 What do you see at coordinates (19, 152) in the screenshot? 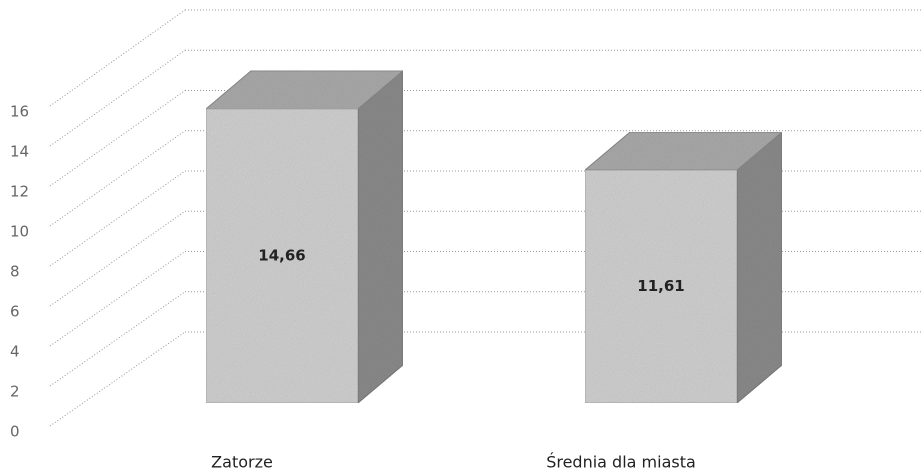
I see `y-tick-label: 14` at bounding box center [19, 152].